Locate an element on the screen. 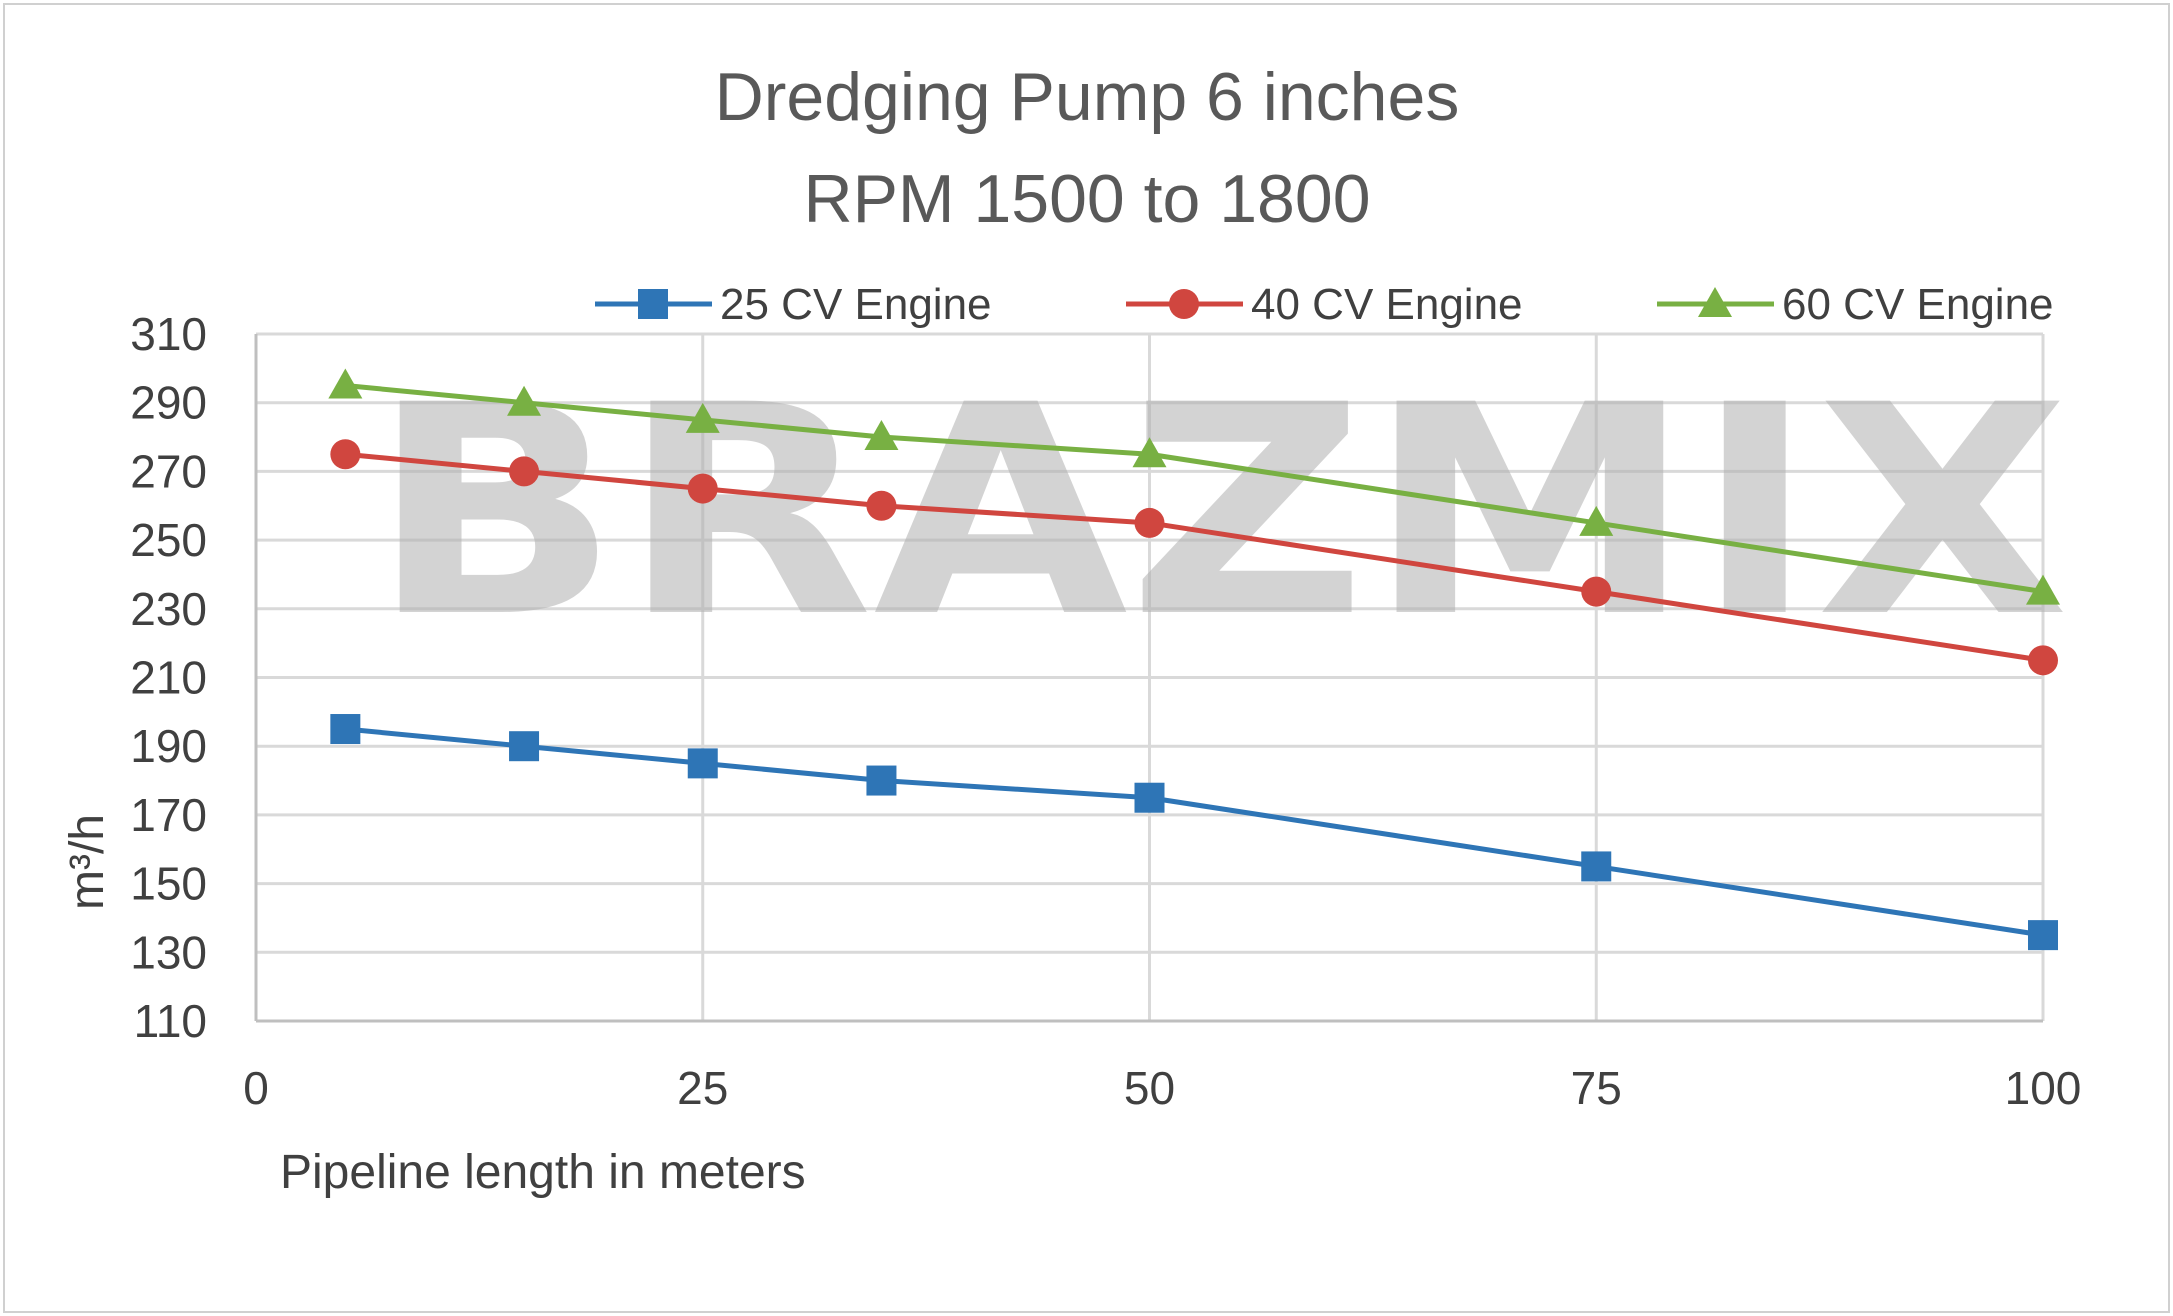 This screenshot has width=2173, height=1316. legend: 25 CV Engine 40 CV Engine 60 CV Engine is located at coordinates (1324, 304).